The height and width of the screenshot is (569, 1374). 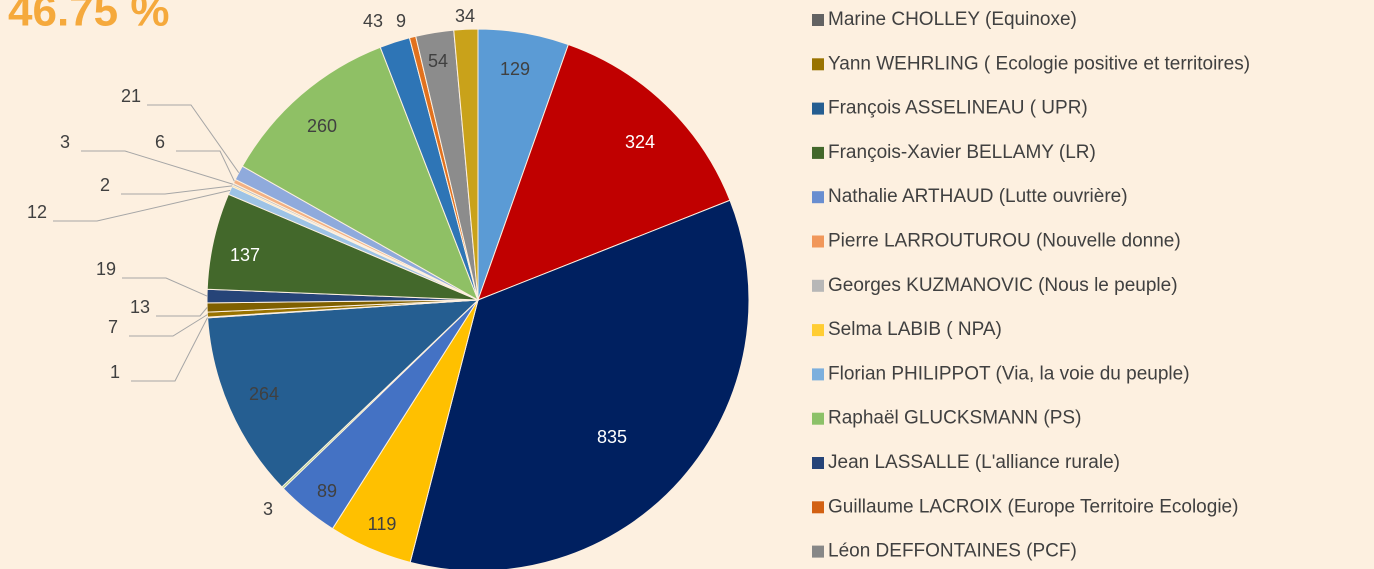 I want to click on data-label: 21, so click(x=131, y=96).